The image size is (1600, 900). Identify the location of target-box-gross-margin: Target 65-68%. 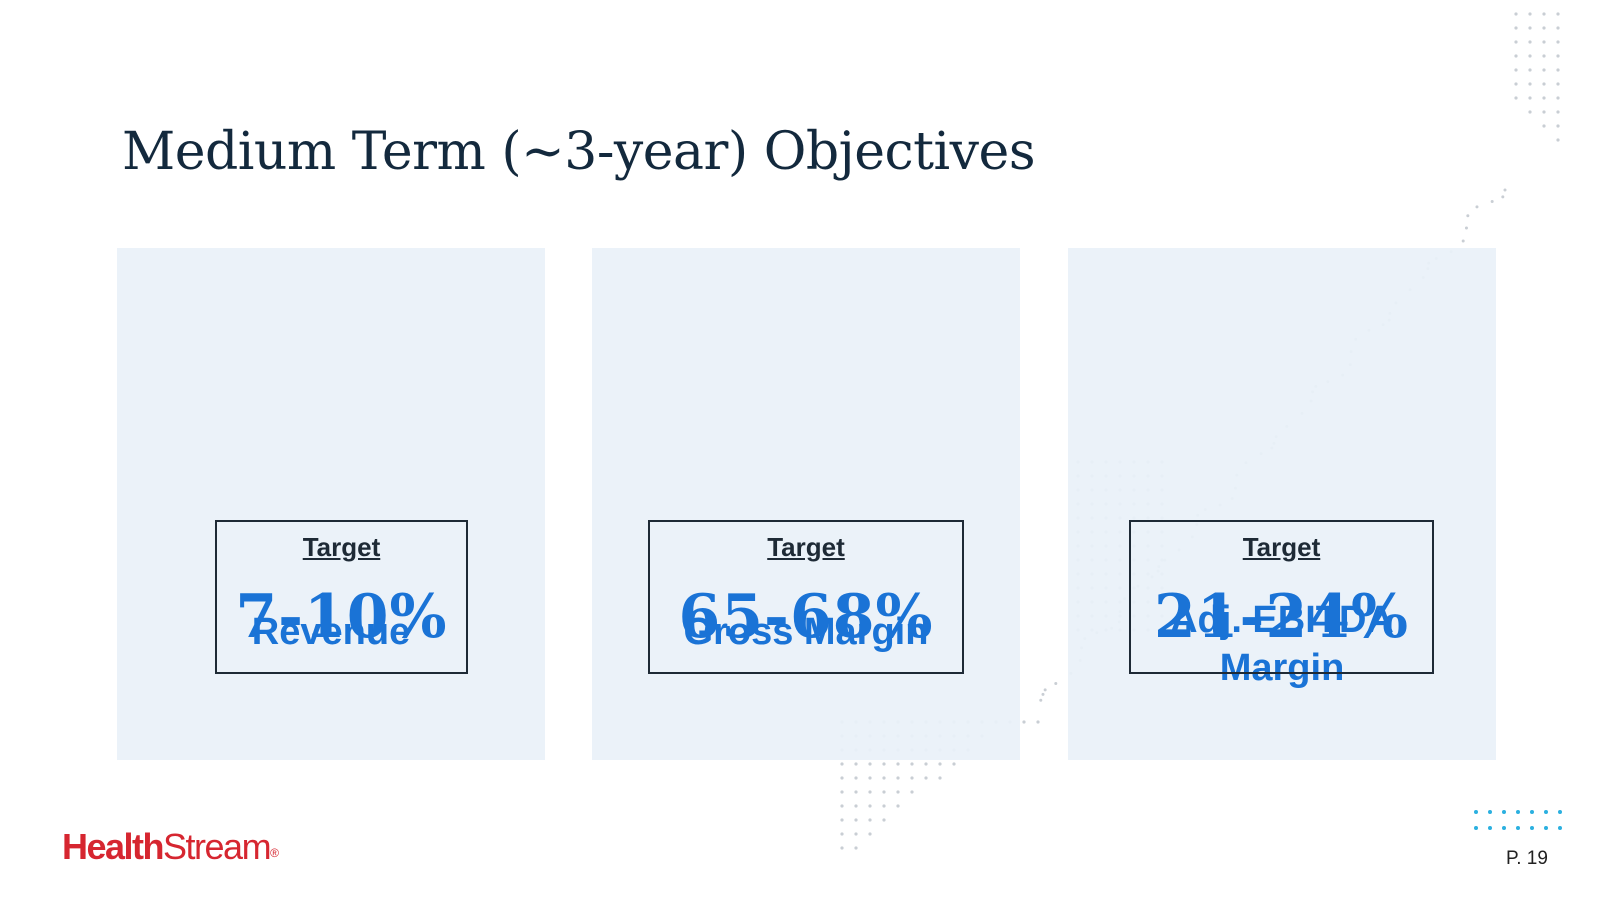
(806, 597).